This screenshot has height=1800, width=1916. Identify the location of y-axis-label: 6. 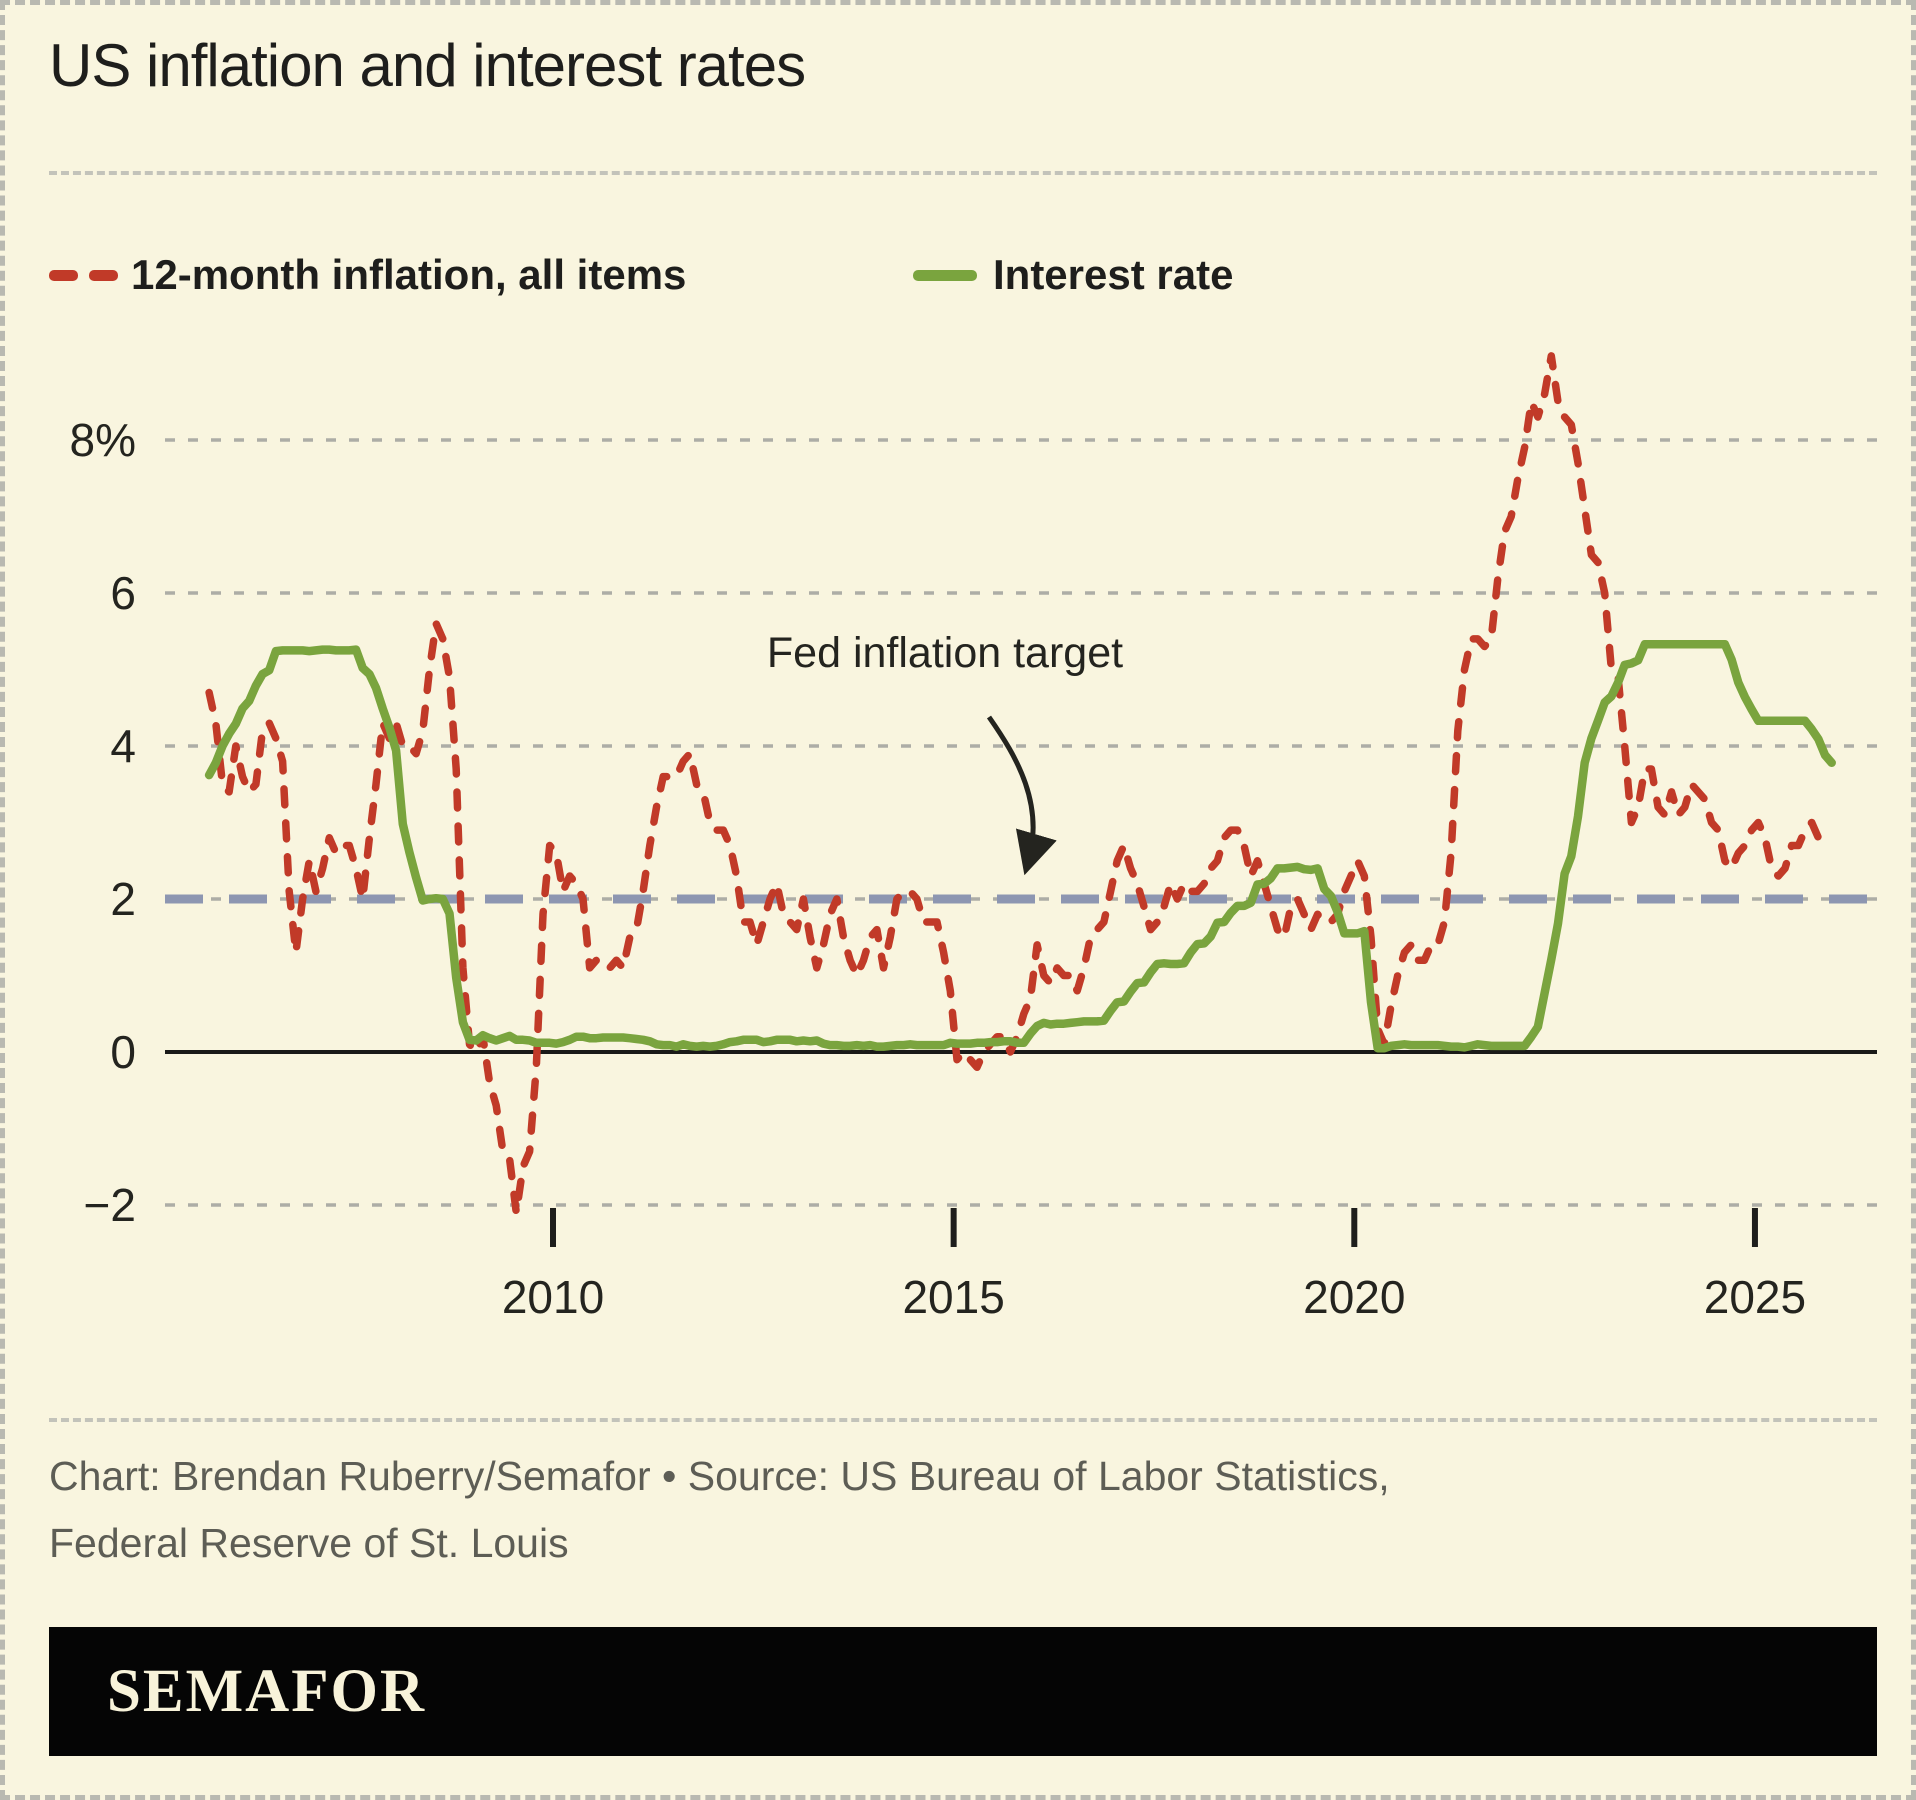
(123, 593).